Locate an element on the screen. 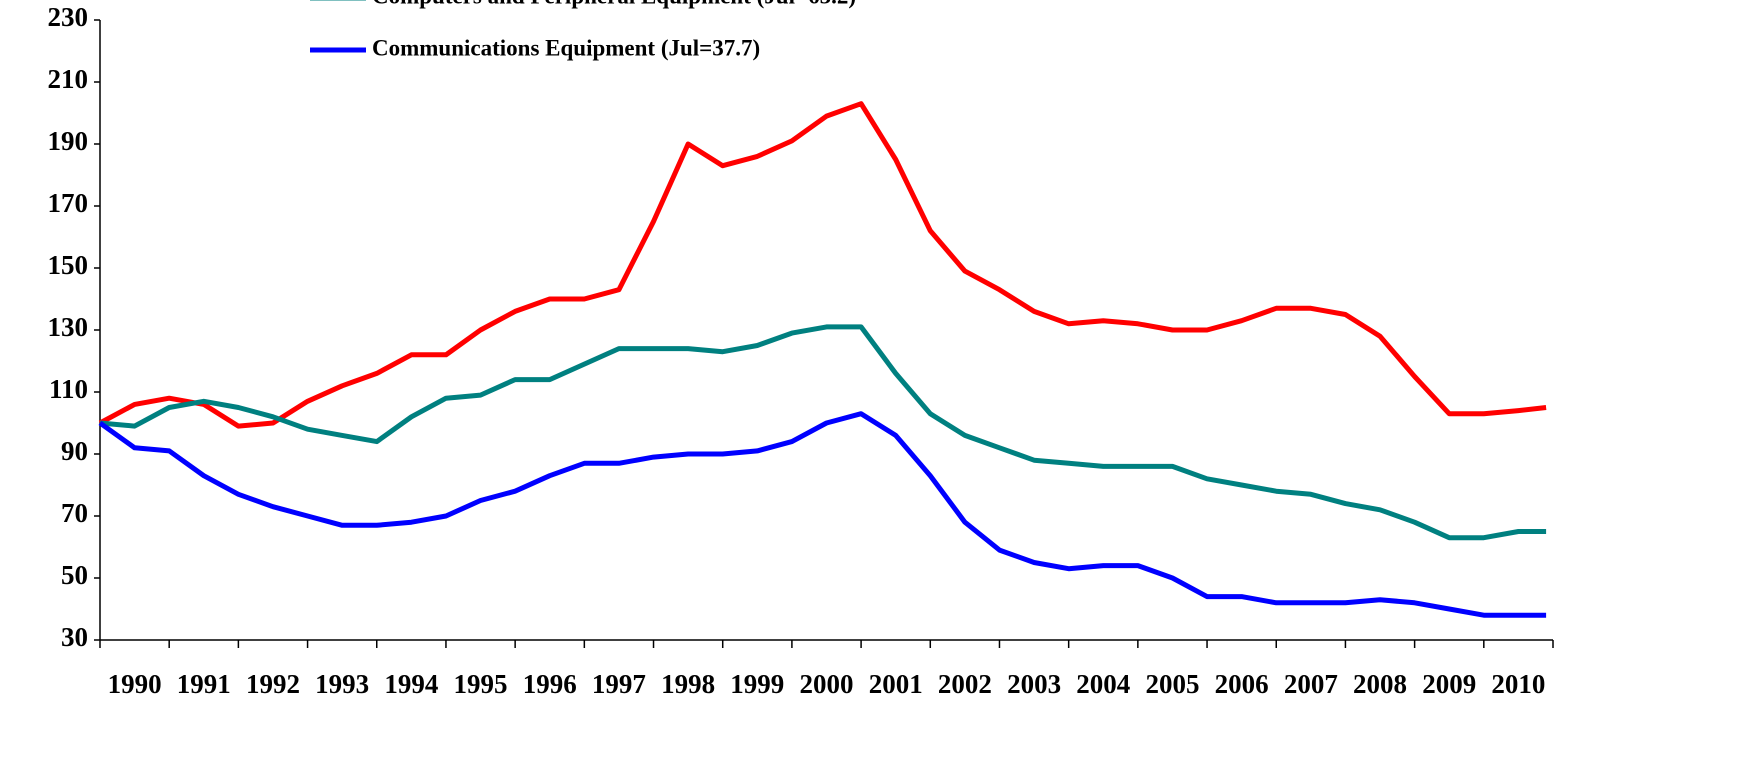 The image size is (1761, 784). y-tick-label: 150 is located at coordinates (68, 265).